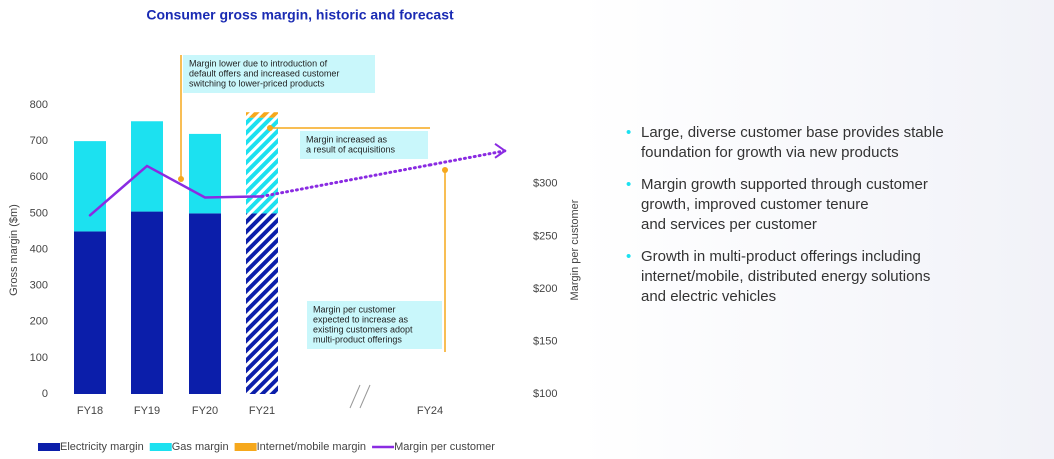  What do you see at coordinates (45, 394) in the screenshot?
I see `y-tick-label: 0` at bounding box center [45, 394].